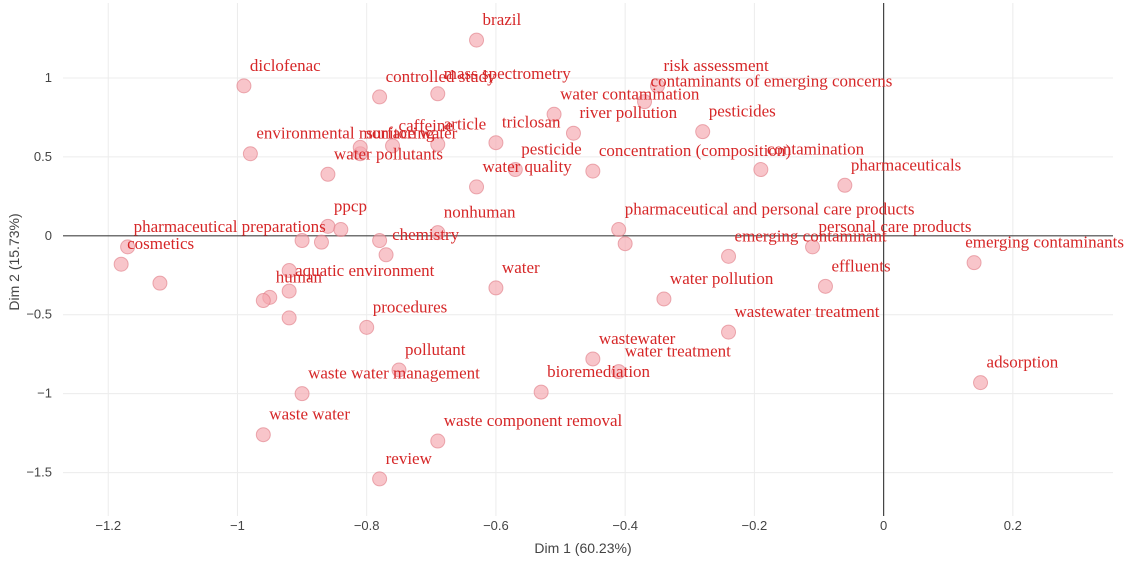  I want to click on point-label: waste water management, so click(394, 373).